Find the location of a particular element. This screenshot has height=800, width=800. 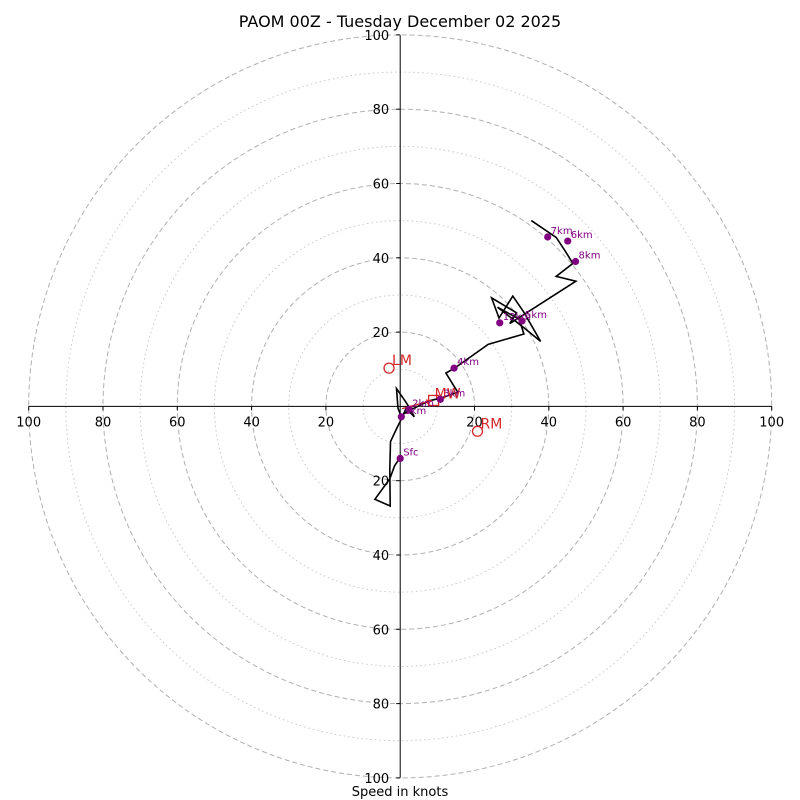

height-marker-label: Sfc is located at coordinates (410, 452).